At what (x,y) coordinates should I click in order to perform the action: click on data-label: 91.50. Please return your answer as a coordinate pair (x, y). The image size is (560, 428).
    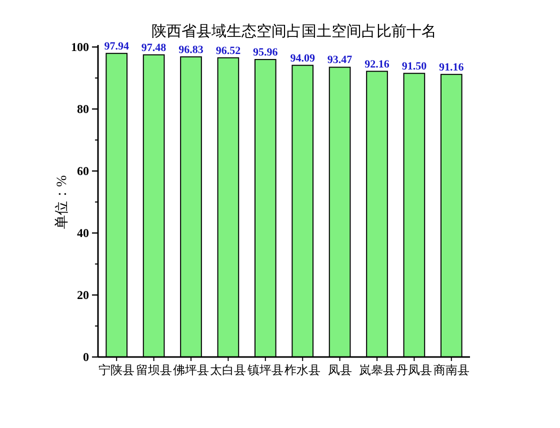
    Looking at the image, I should click on (415, 66).